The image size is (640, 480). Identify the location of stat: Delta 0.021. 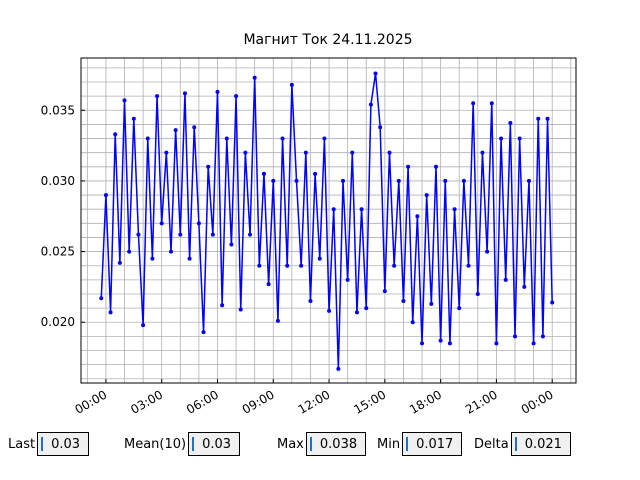
(522, 444).